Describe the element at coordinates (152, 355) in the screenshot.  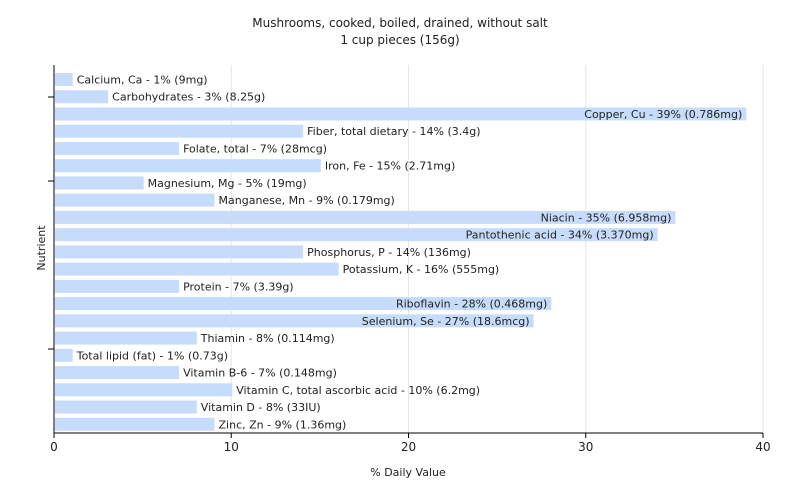
I see `bar-label: Total lipid (fat) - 1% (0.73g)` at that location.